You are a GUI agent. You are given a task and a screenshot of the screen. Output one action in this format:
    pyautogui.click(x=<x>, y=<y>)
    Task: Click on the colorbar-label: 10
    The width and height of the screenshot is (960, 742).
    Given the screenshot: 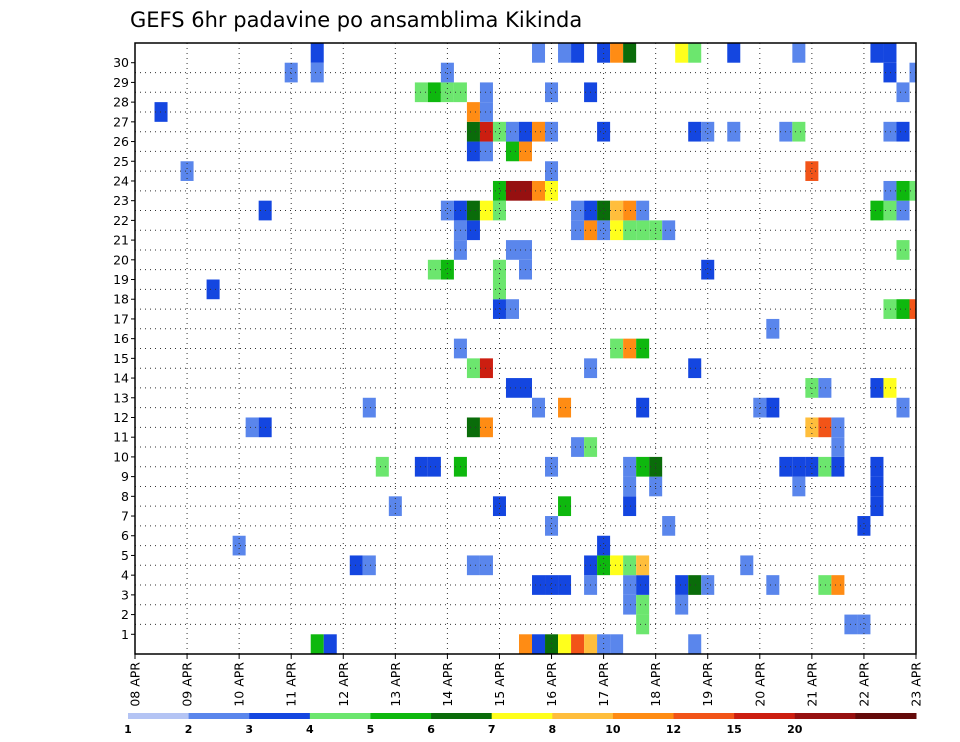 What is the action you would take?
    pyautogui.click(x=613, y=729)
    